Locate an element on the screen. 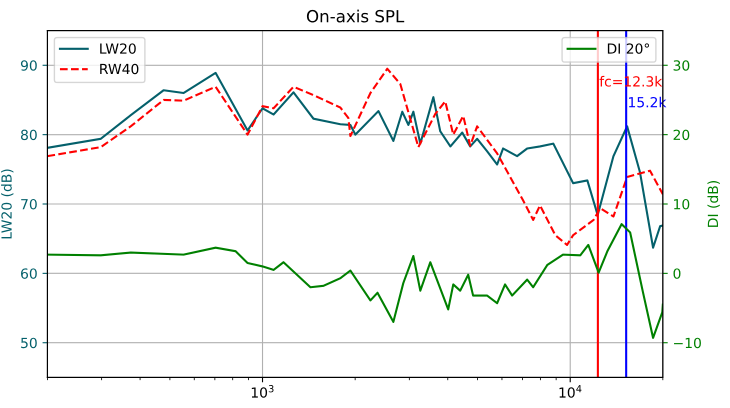 The image size is (730, 408). y-tick-label: 60 is located at coordinates (29, 273).